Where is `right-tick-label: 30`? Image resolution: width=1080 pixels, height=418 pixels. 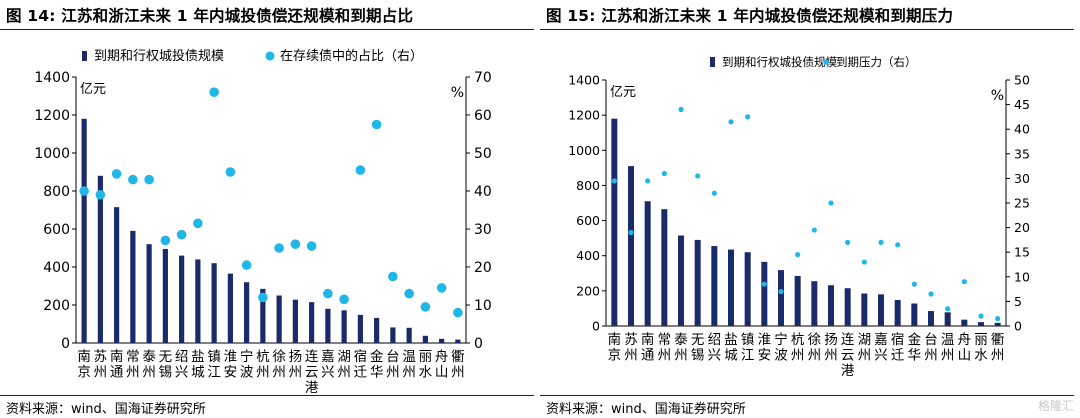
right-tick-label: 30 is located at coordinates (483, 230).